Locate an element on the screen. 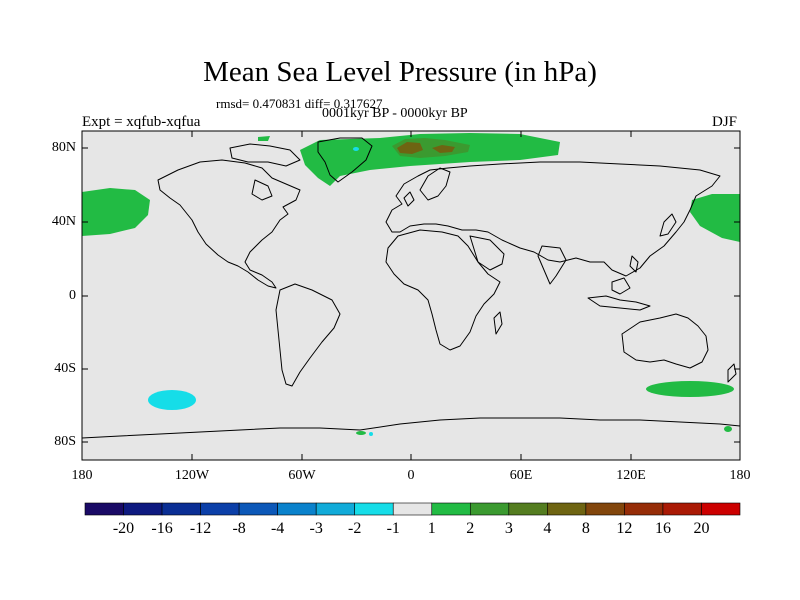 The width and height of the screenshot is (800, 600). greenland-coast is located at coordinates (345, 160).